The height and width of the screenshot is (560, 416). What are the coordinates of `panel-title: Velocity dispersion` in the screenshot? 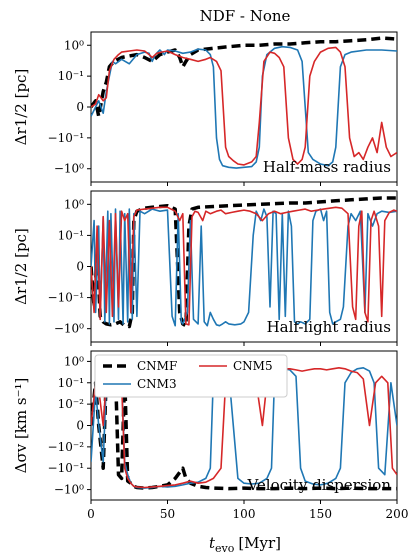 It's located at (318, 485).